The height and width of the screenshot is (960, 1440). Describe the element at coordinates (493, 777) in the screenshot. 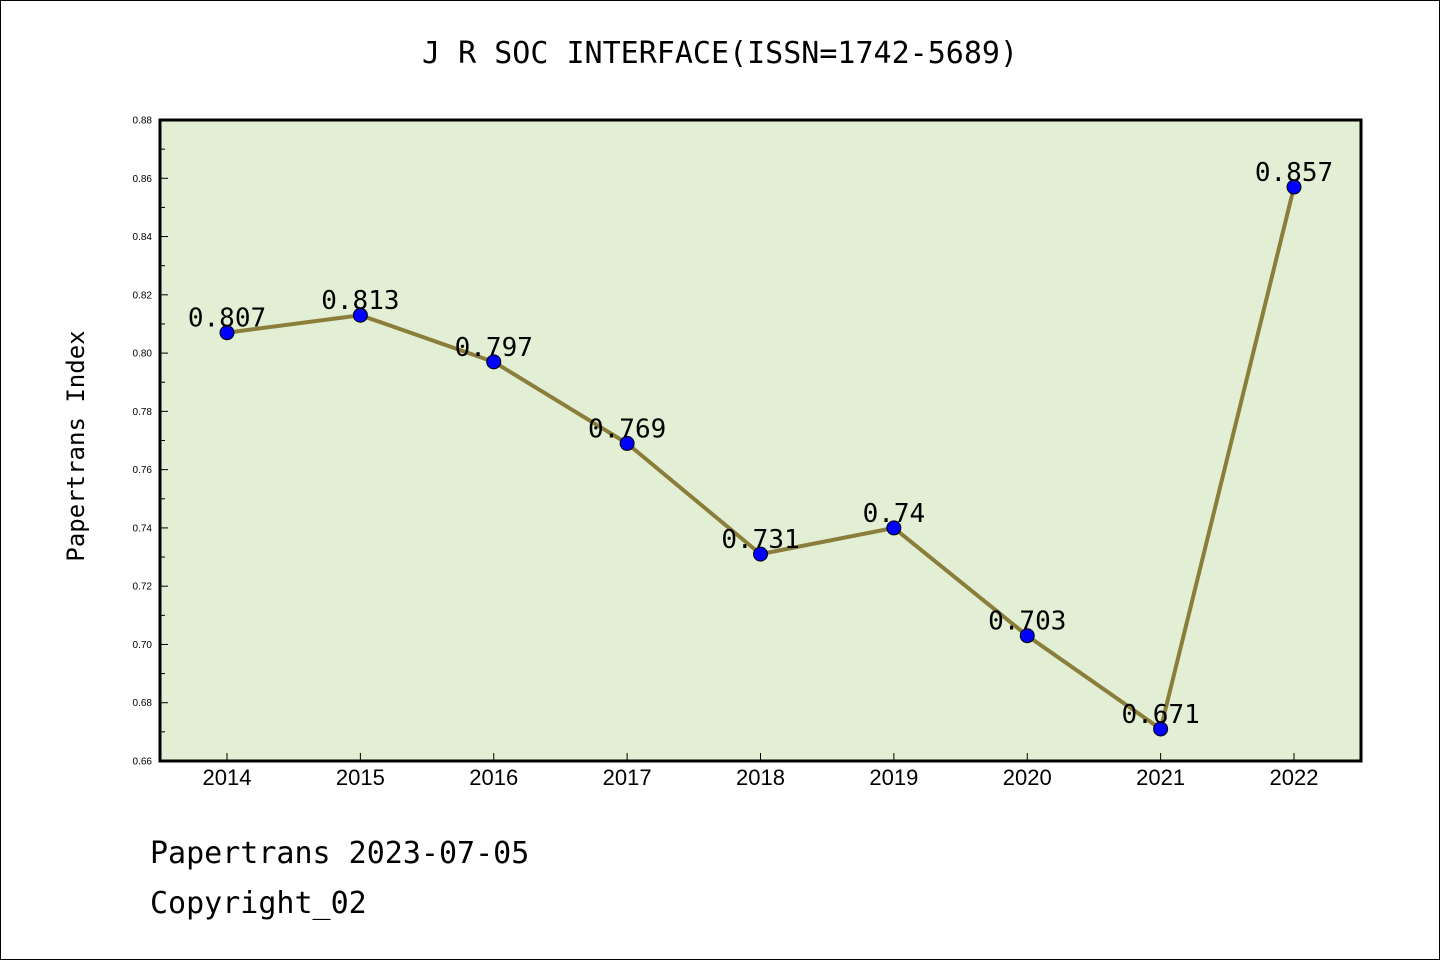

I see `x-tick-label: 2016` at that location.